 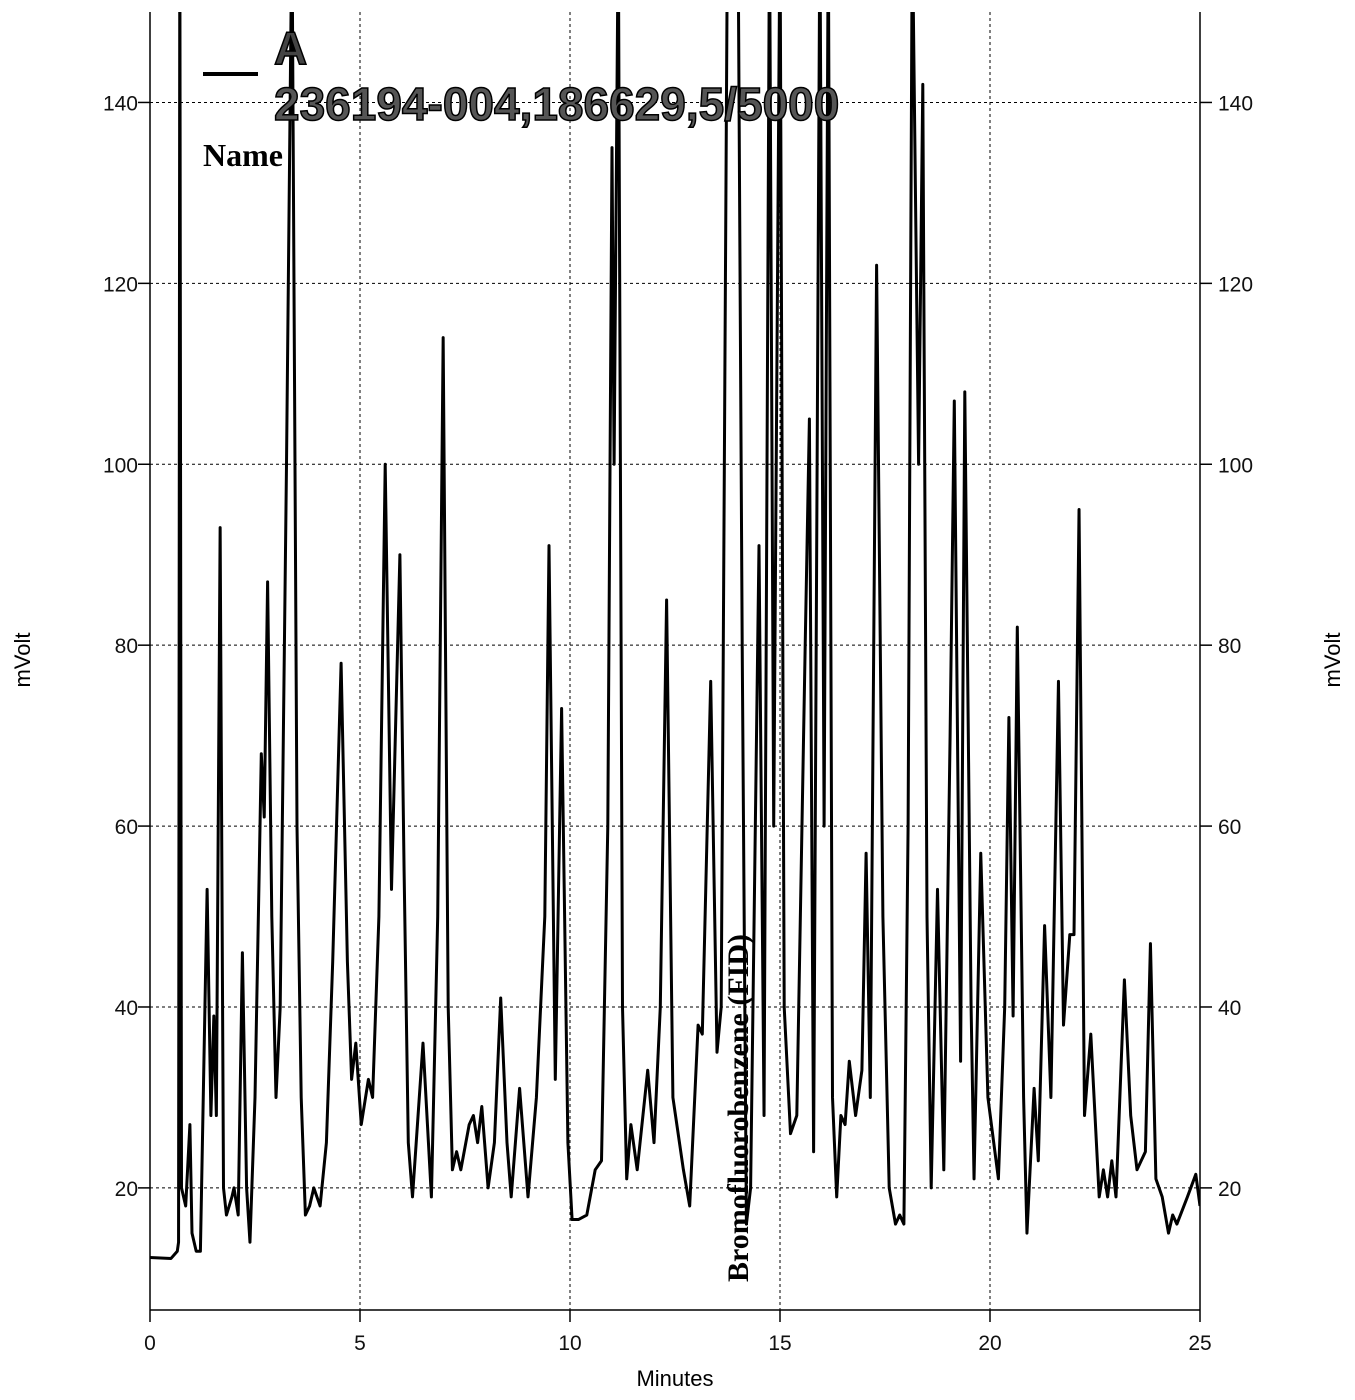 I want to click on y-tick-label: 140, so click(x=120, y=103).